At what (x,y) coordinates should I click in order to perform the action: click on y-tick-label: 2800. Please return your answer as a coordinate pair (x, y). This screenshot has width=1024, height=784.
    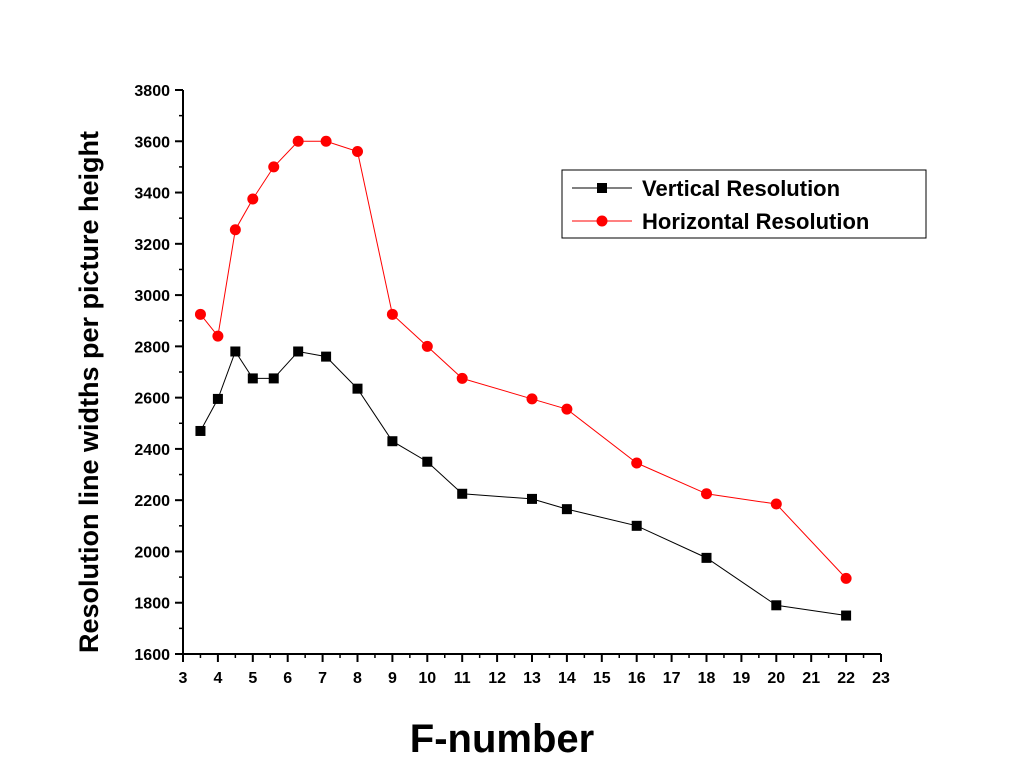
    Looking at the image, I should click on (152, 347).